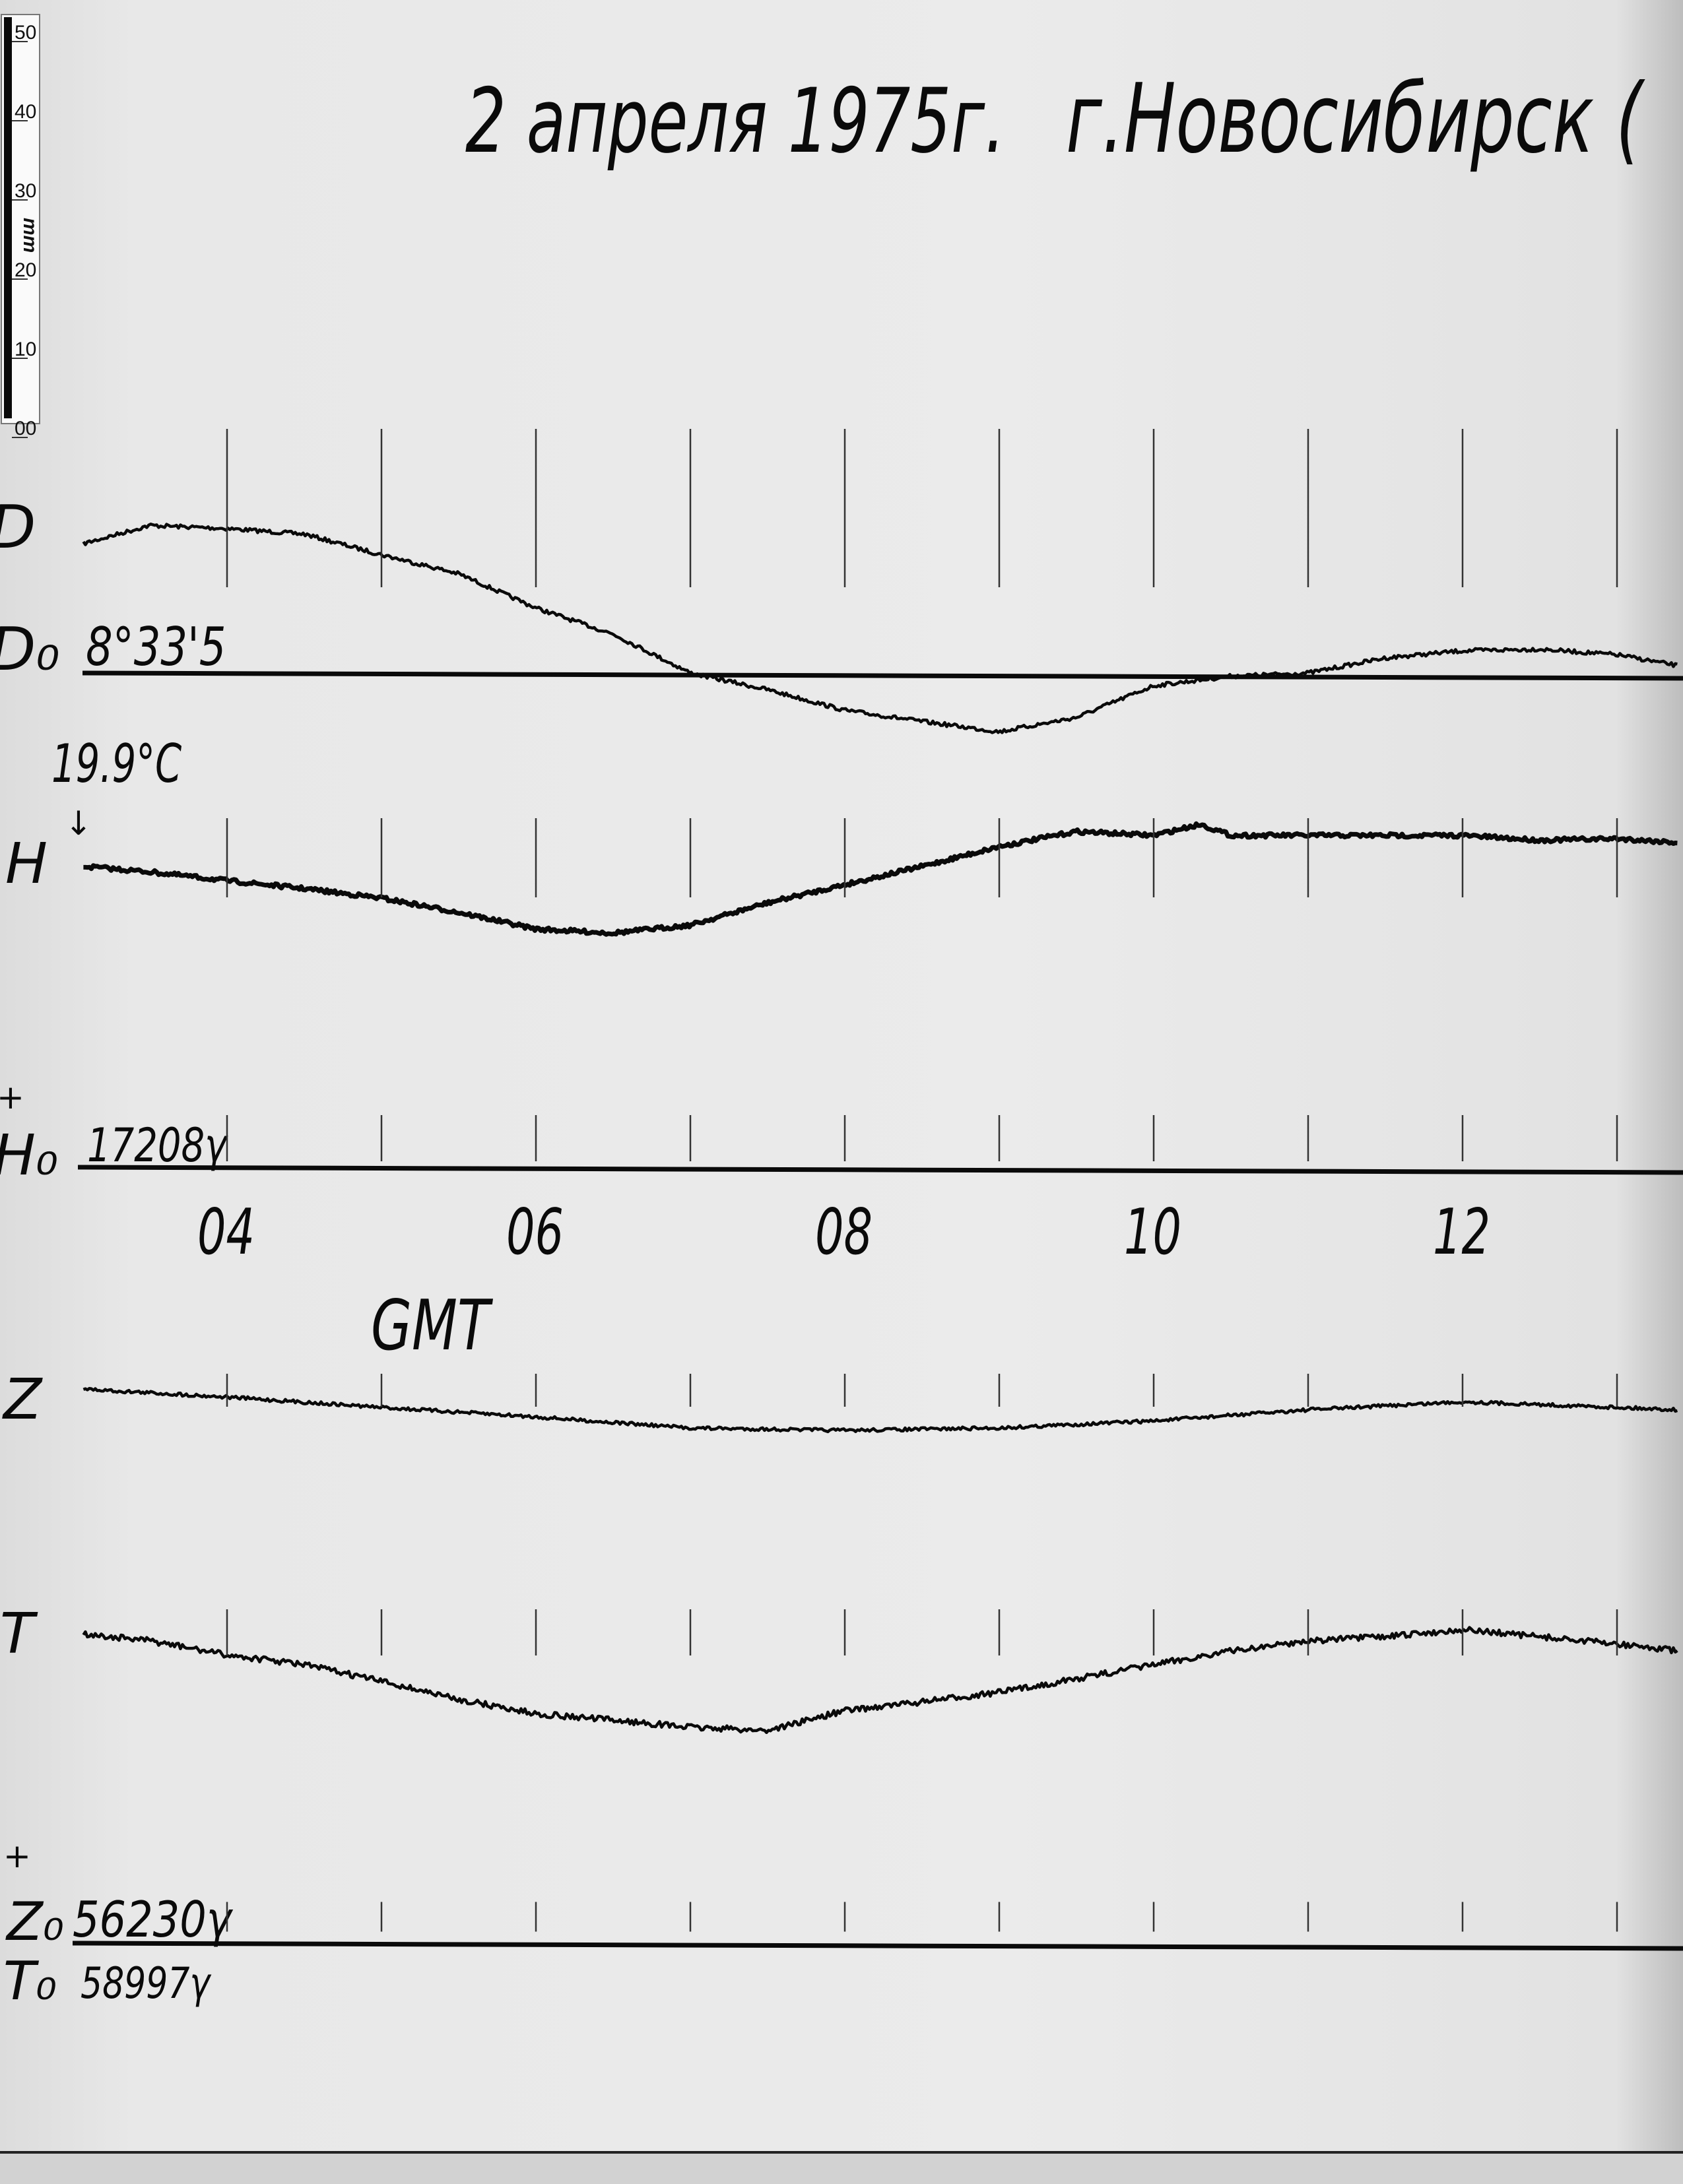 This screenshot has height=2184, width=1683. Describe the element at coordinates (25, 428) in the screenshot. I see `ruler-tick-label: 00` at that location.